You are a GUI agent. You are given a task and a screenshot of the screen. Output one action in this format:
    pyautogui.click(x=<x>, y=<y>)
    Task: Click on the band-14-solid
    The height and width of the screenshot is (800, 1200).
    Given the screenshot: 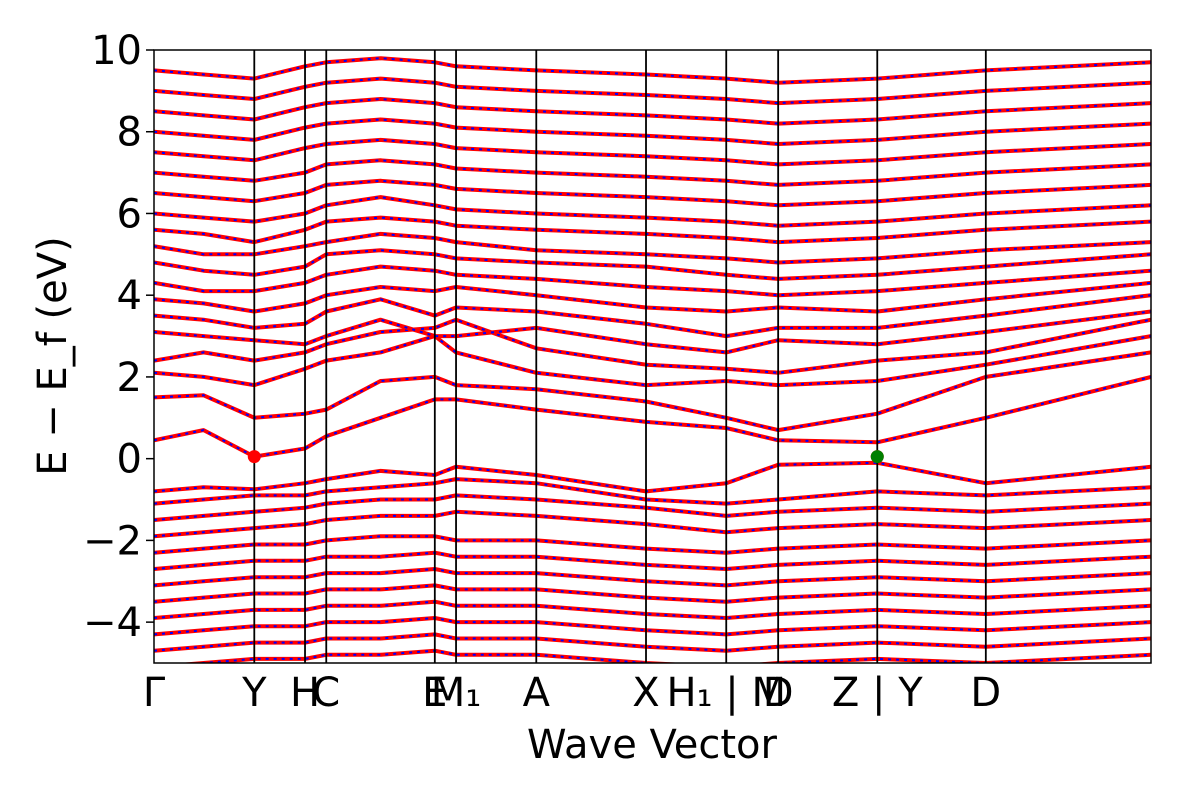 What is the action you would take?
    pyautogui.click(x=652, y=152)
    